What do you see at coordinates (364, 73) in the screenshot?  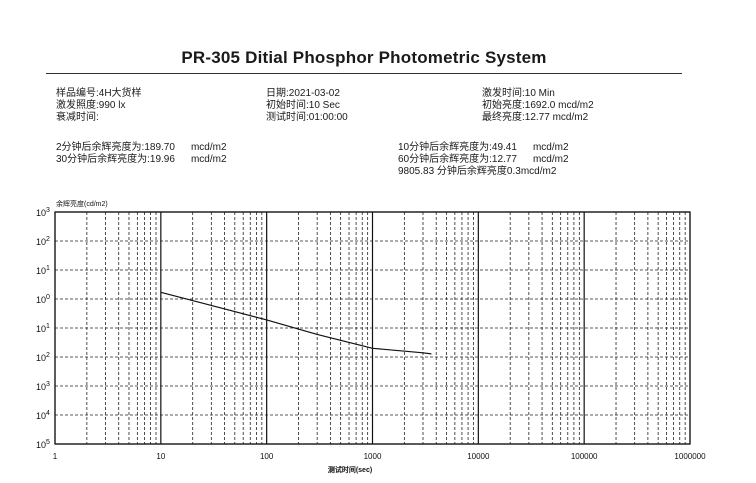 I see `title-divider` at bounding box center [364, 73].